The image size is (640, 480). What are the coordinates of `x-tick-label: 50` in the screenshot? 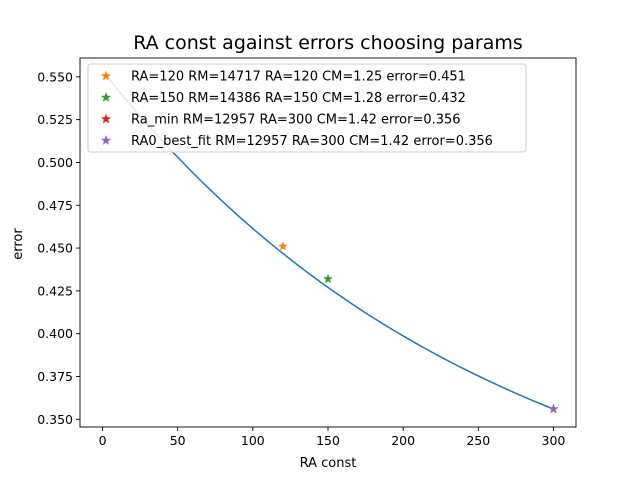 It's located at (178, 440).